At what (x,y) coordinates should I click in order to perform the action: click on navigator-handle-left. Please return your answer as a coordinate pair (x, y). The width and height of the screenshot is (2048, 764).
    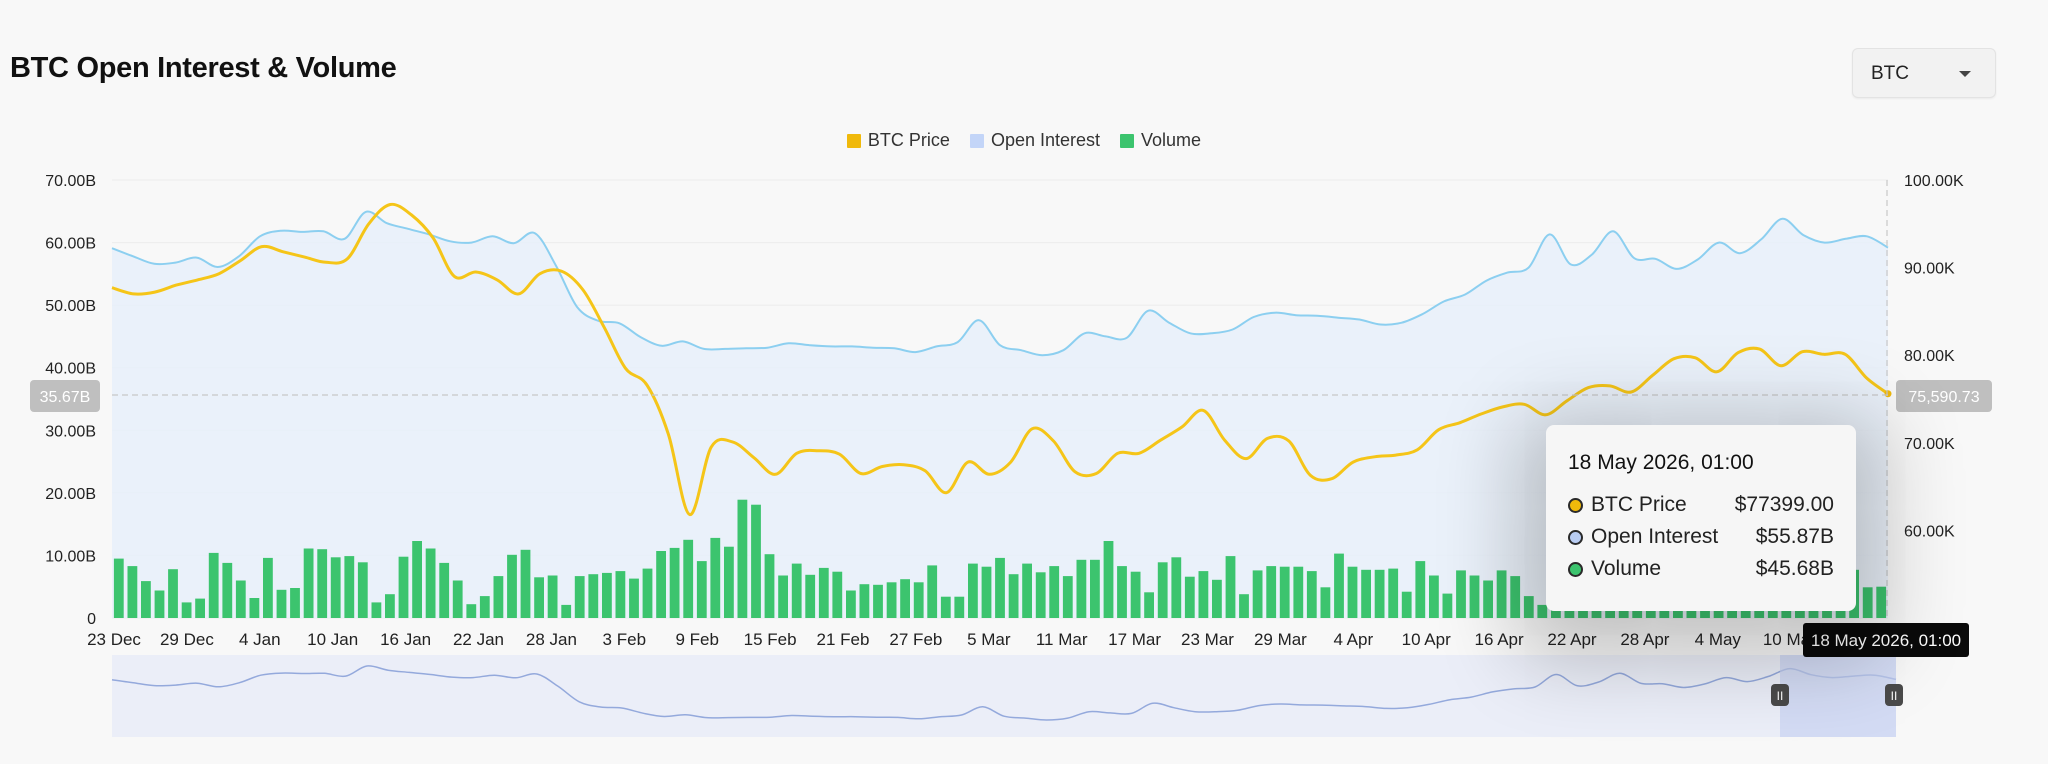
    Looking at the image, I should click on (1780, 695).